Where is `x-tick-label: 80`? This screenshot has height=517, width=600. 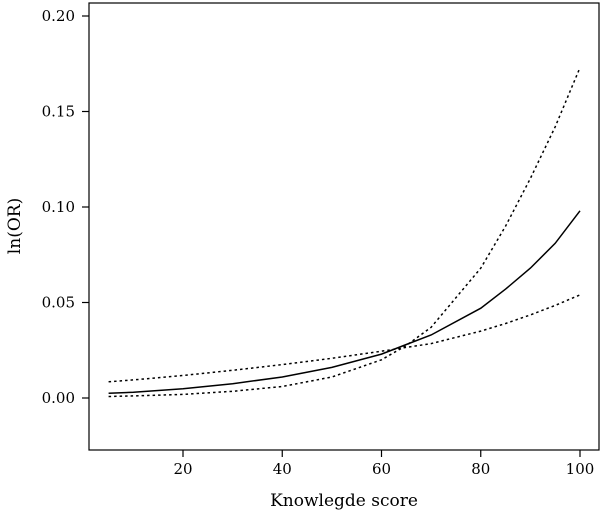
x-tick-label: 80 is located at coordinates (480, 469).